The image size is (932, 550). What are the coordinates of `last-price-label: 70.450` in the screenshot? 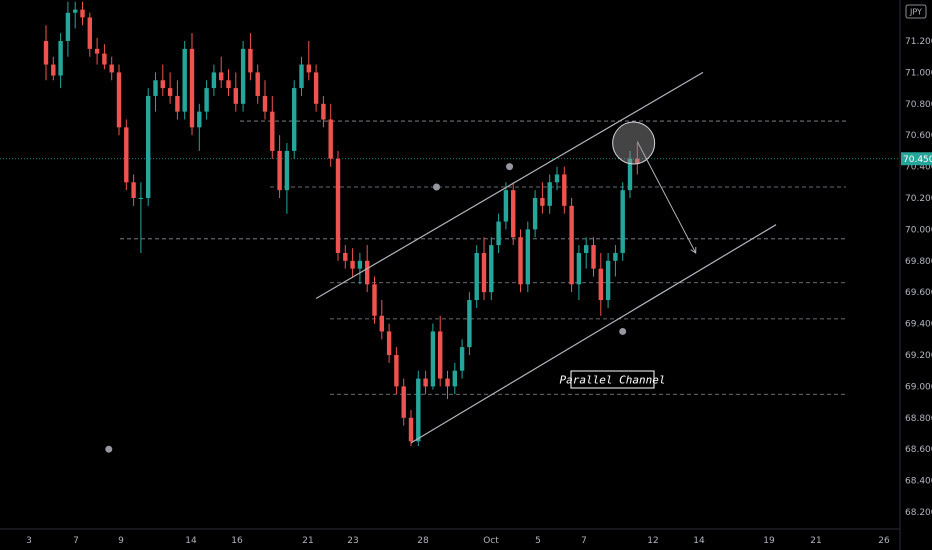 It's located at (917, 160).